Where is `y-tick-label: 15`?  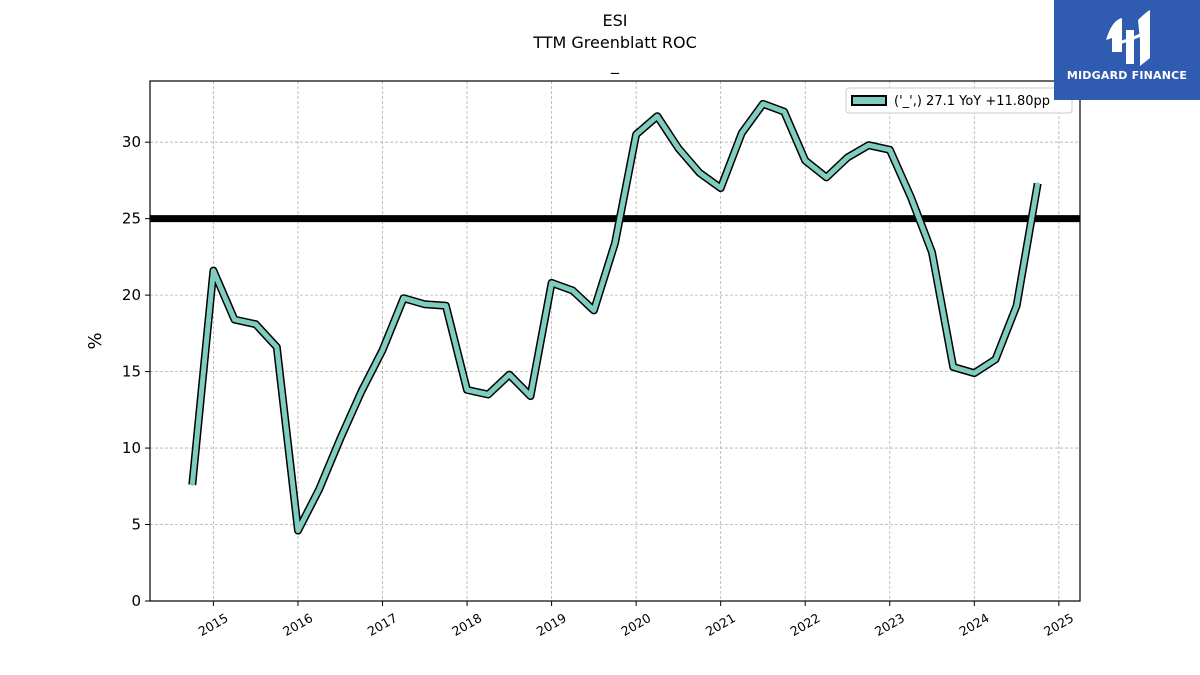
y-tick-label: 15 is located at coordinates (131, 372).